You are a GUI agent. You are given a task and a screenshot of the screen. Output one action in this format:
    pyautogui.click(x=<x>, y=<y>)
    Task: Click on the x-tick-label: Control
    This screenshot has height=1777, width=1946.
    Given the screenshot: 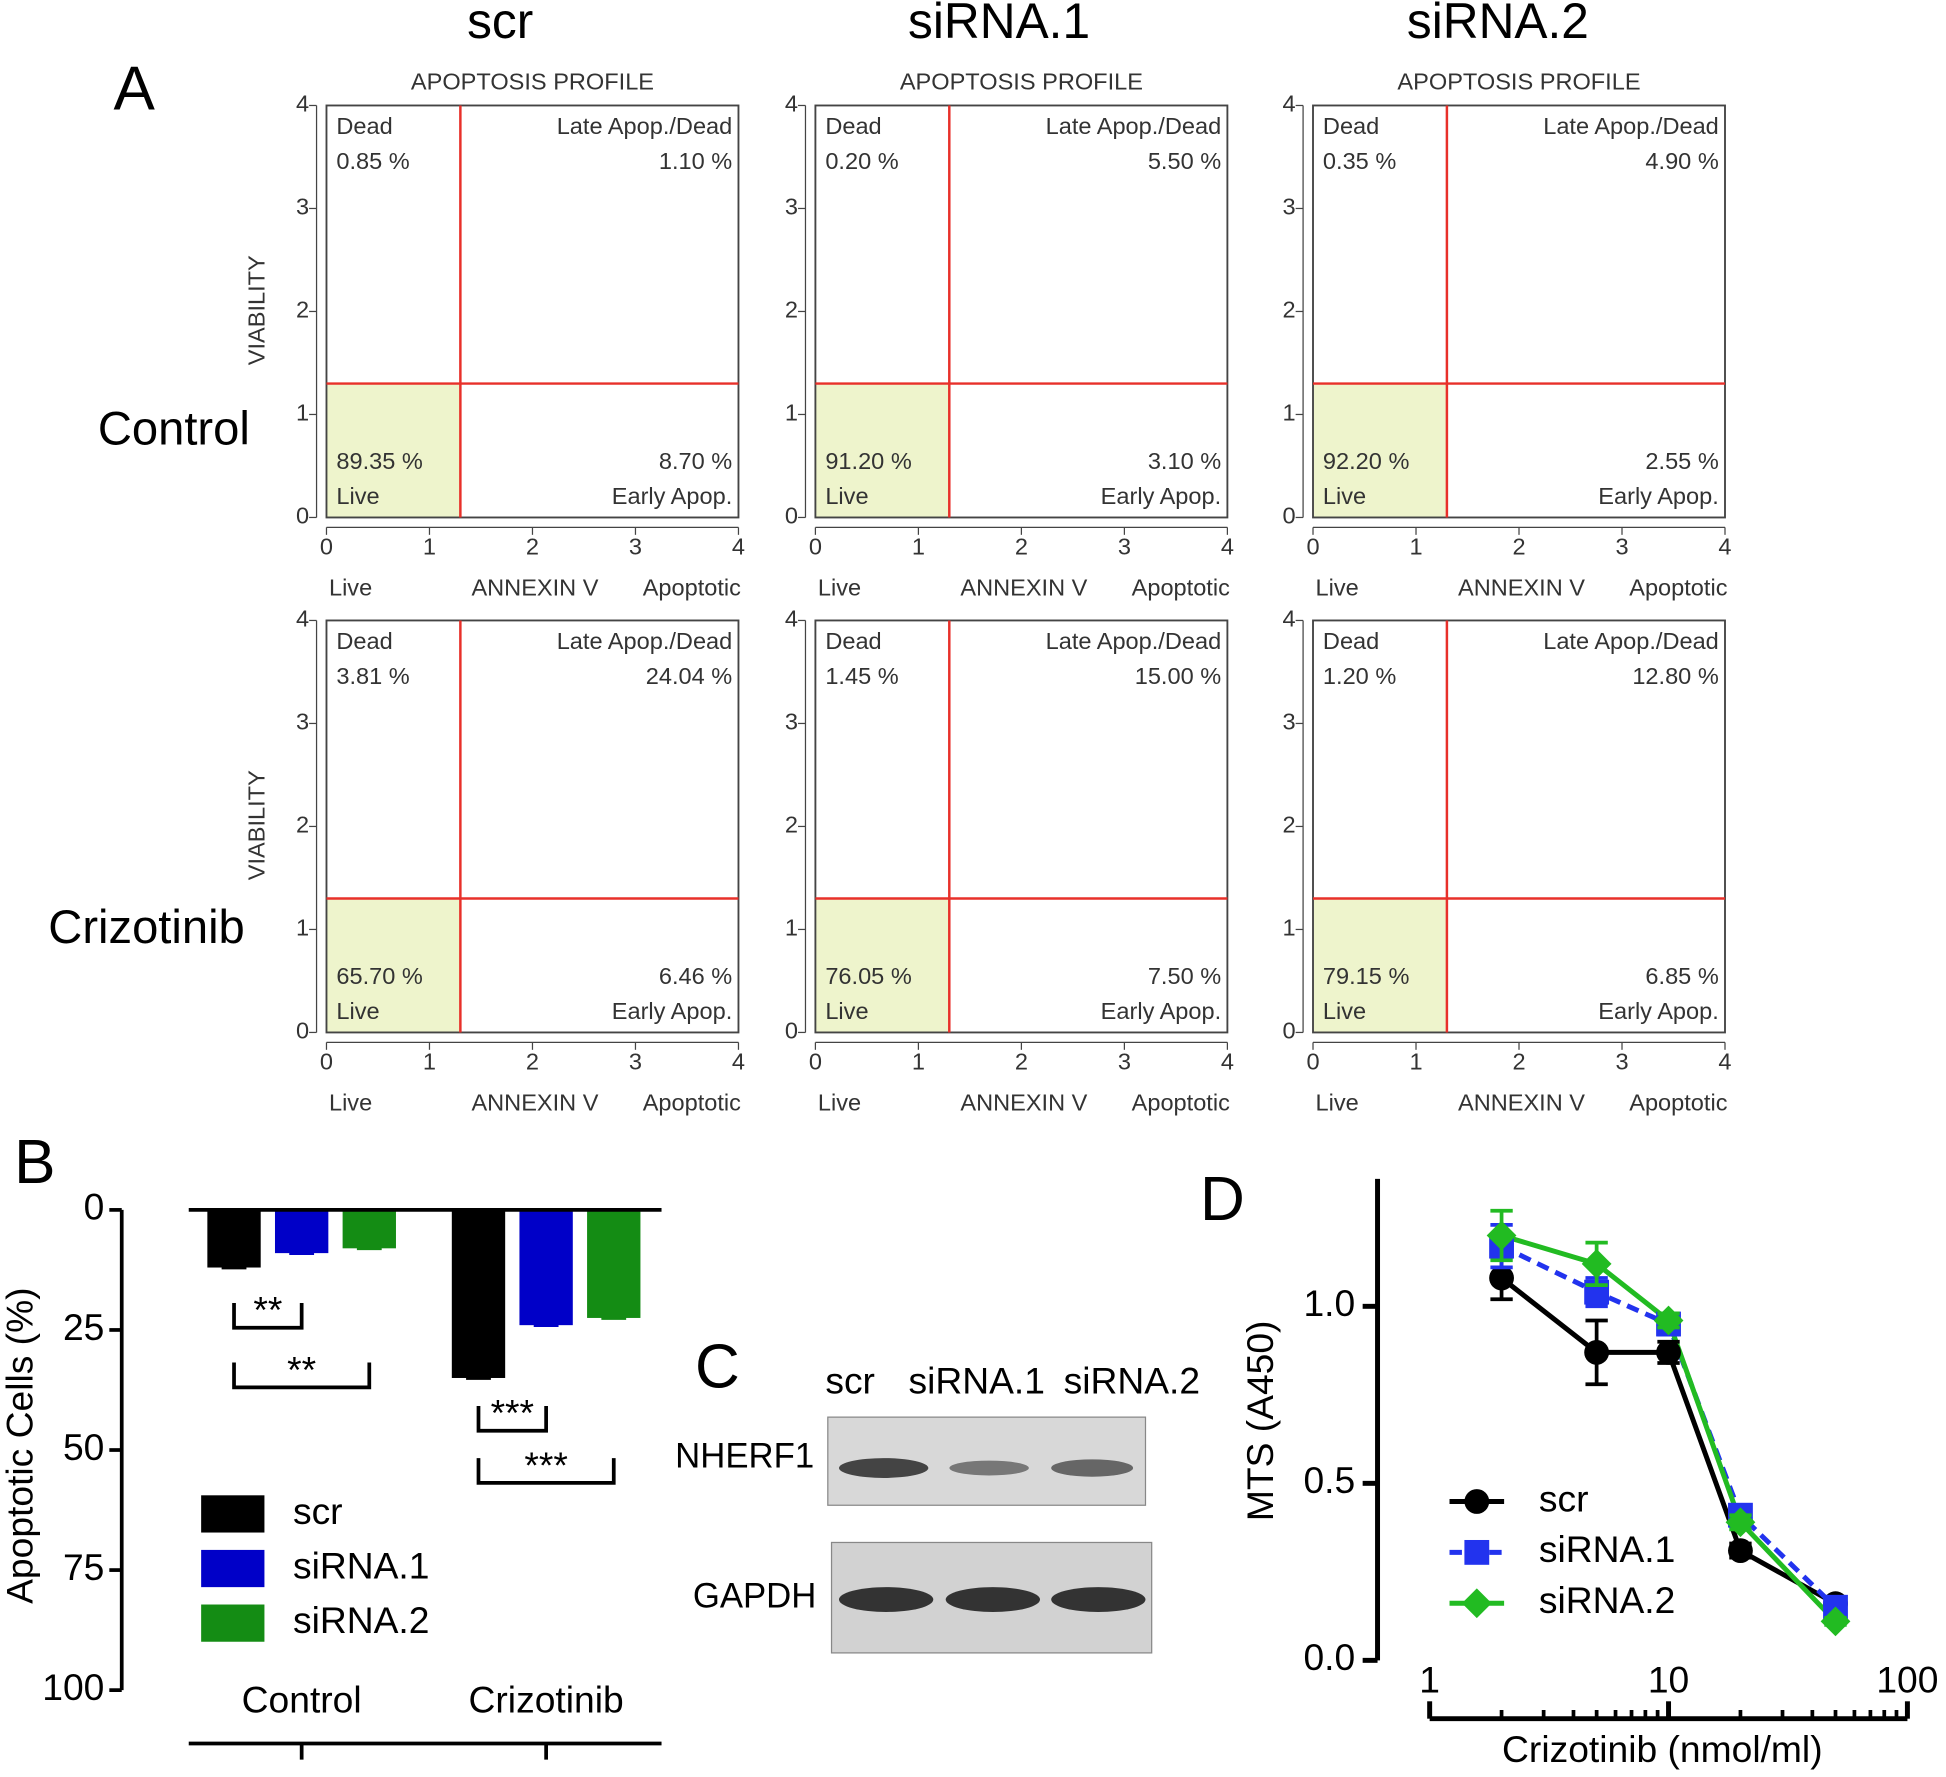 What is the action you would take?
    pyautogui.click(x=302, y=1699)
    